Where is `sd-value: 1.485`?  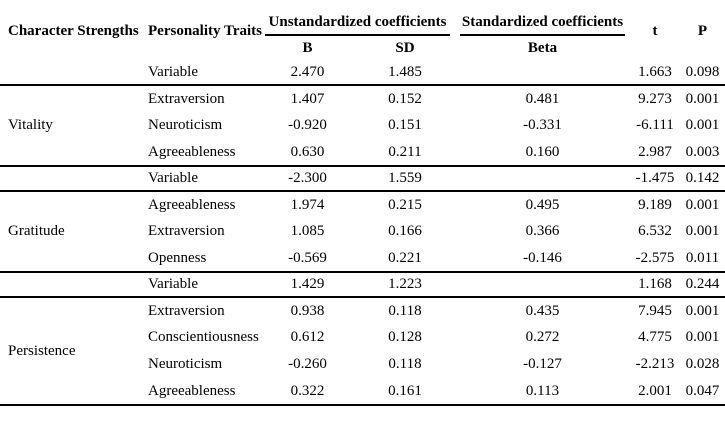 sd-value: 1.485 is located at coordinates (405, 73).